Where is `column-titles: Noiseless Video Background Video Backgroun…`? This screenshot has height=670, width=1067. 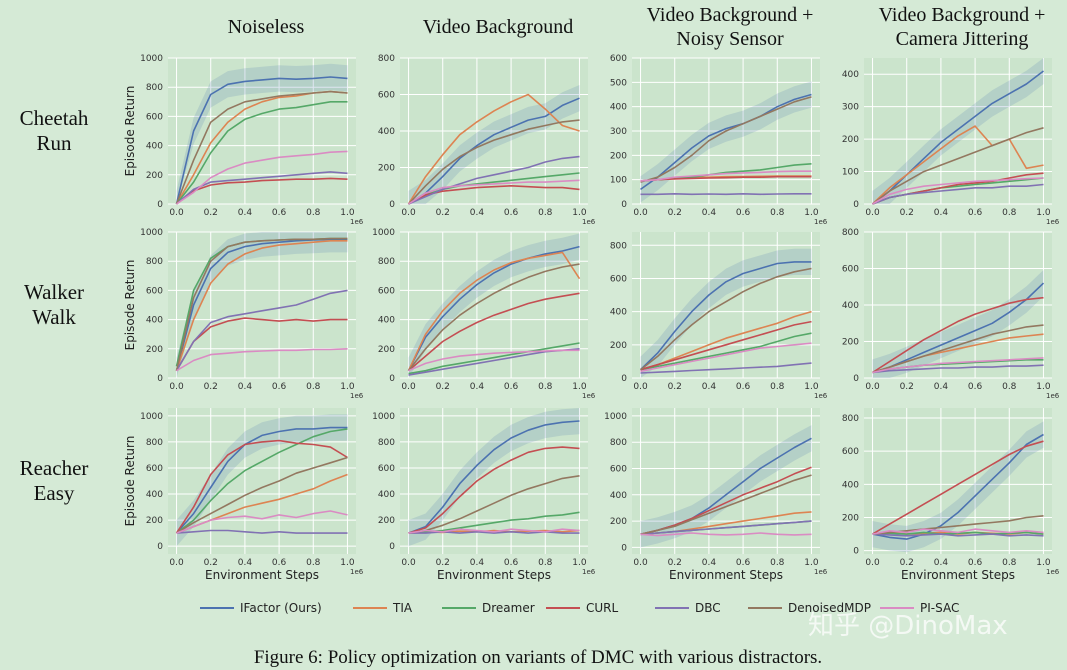 column-titles: Noiseless Video Background Video Backgroun… is located at coordinates (637, 27).